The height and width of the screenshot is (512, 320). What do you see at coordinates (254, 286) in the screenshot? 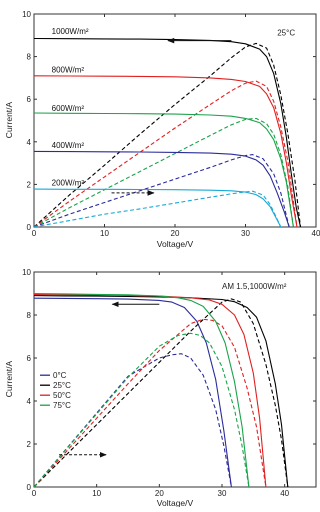
I see `annotation-label: AM 1.5,1000W/m²` at bounding box center [254, 286].